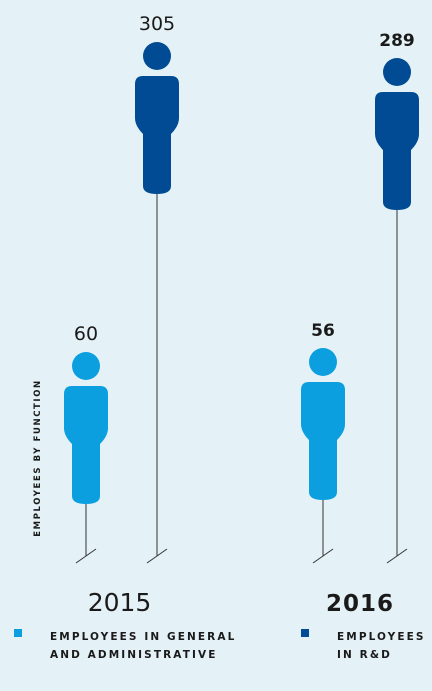 Image resolution: width=432 pixels, height=691 pixels. Describe the element at coordinates (38, 458) in the screenshot. I see `chart-title: EMPLOYEES BY FUNCTION` at that location.